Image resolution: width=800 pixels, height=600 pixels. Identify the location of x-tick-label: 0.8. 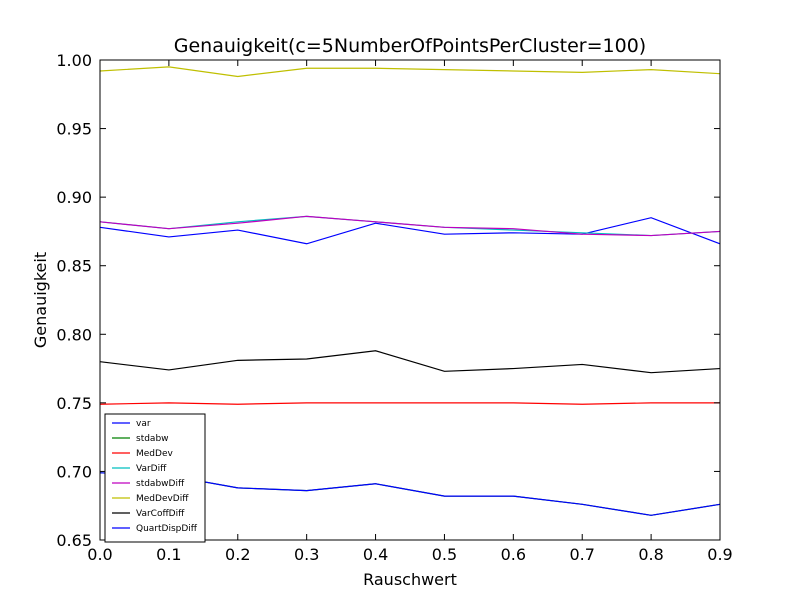
(650, 554).